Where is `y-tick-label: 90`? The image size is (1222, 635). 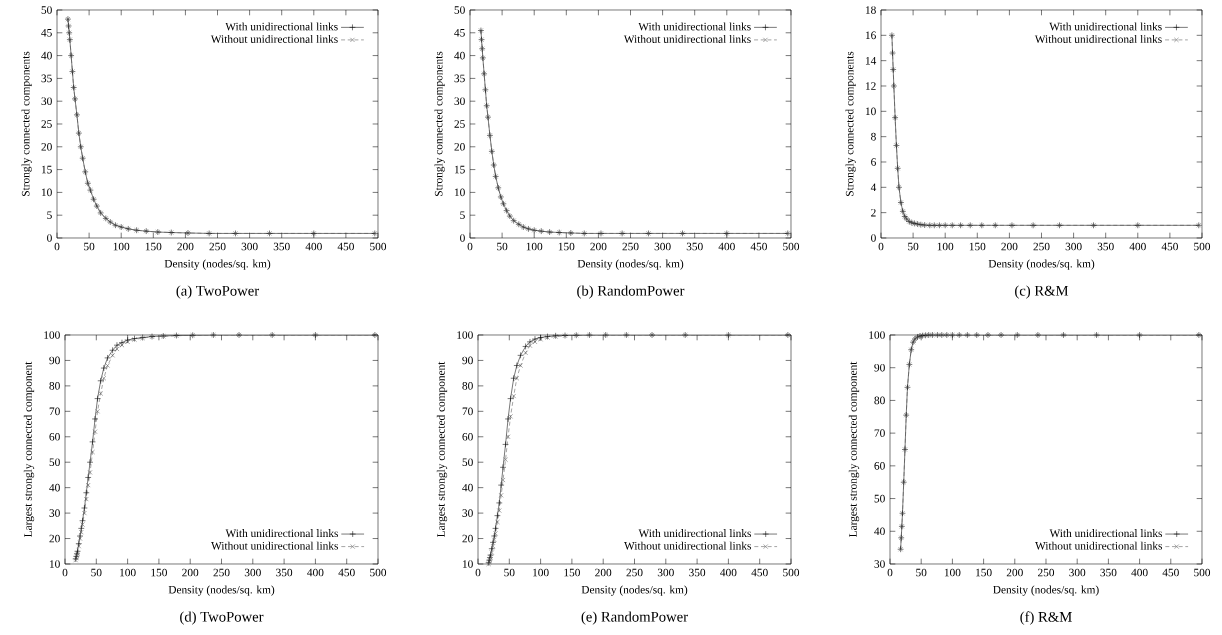
y-tick-label: 90 is located at coordinates (879, 367).